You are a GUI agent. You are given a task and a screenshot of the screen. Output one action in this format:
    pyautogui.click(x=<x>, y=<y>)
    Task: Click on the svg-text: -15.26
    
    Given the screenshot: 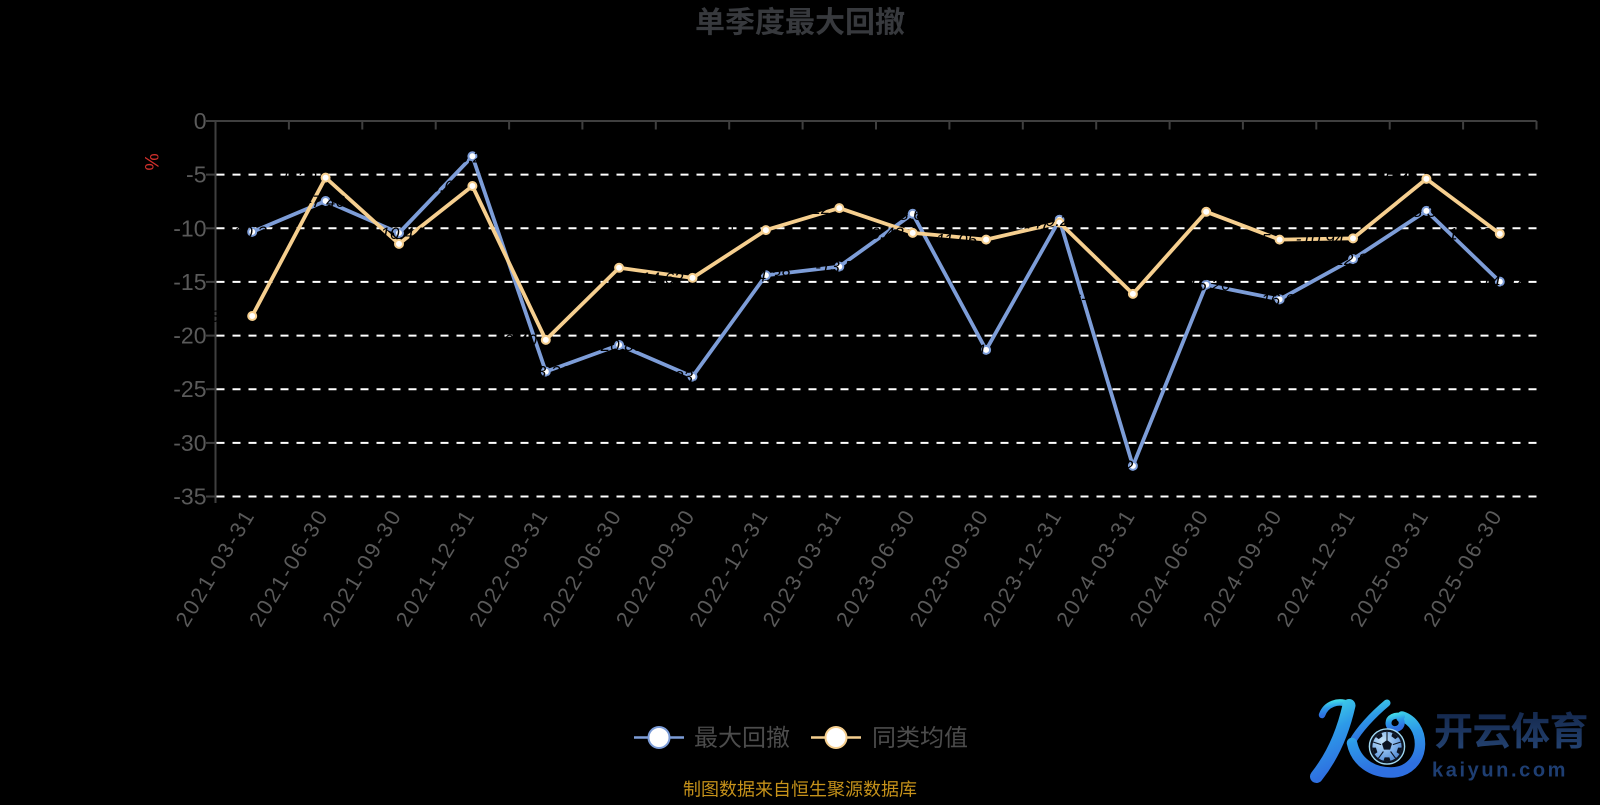 What is the action you would take?
    pyautogui.click(x=1206, y=285)
    